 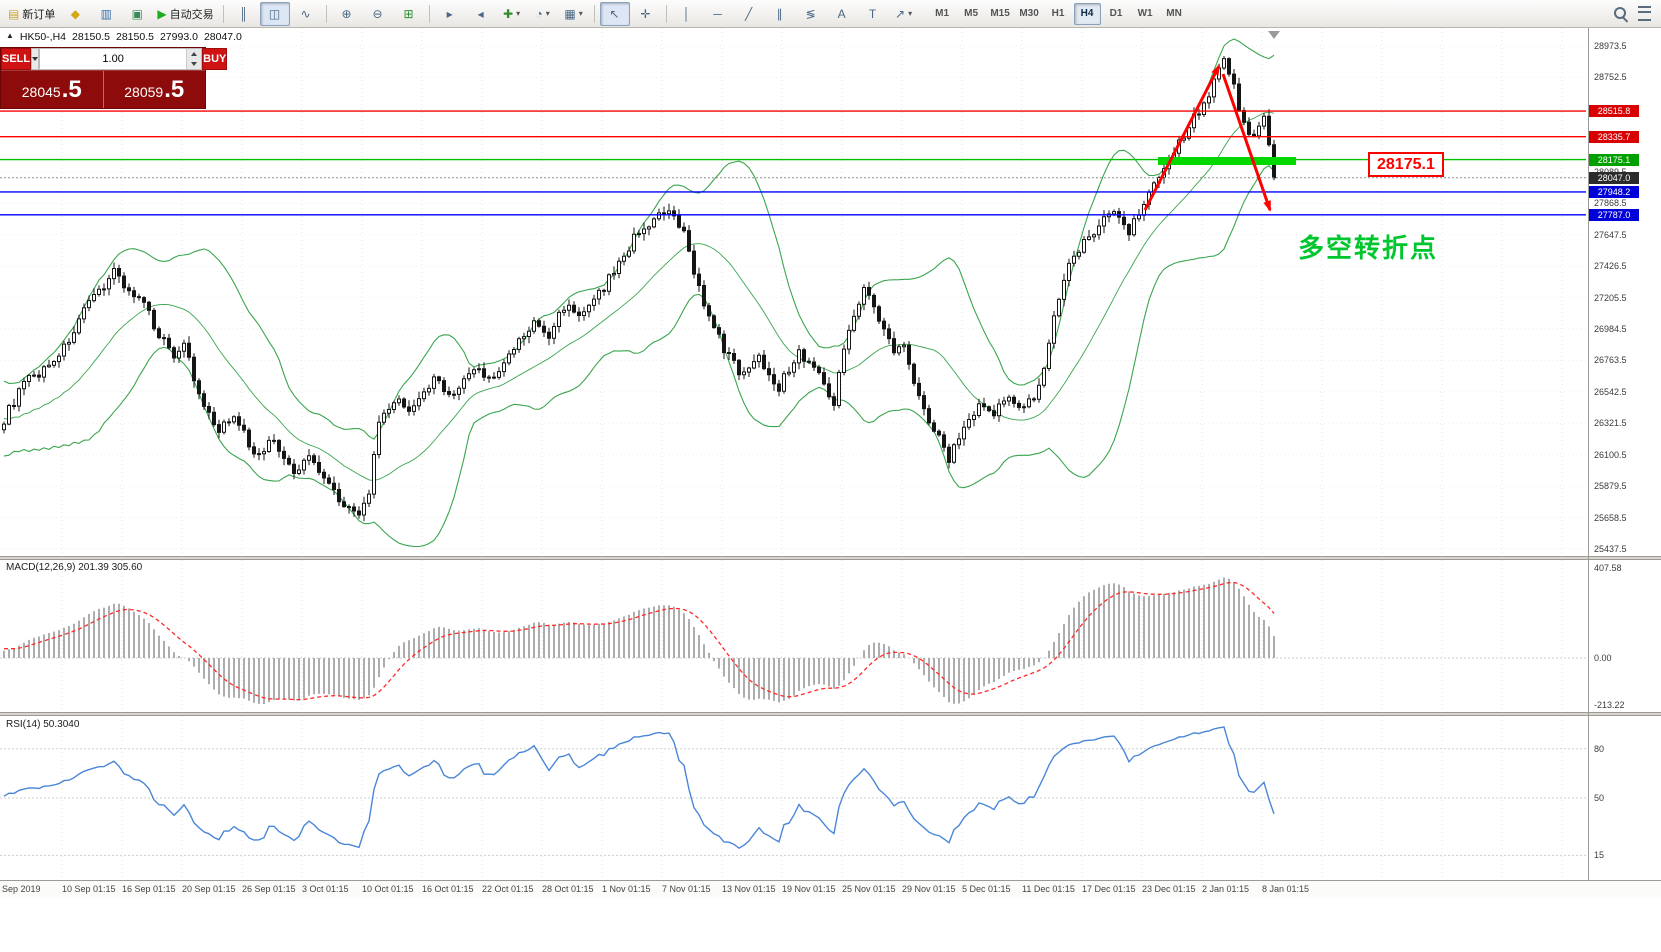 What do you see at coordinates (1109, 889) in the screenshot?
I see `date-label: 17 Dec 01:15` at bounding box center [1109, 889].